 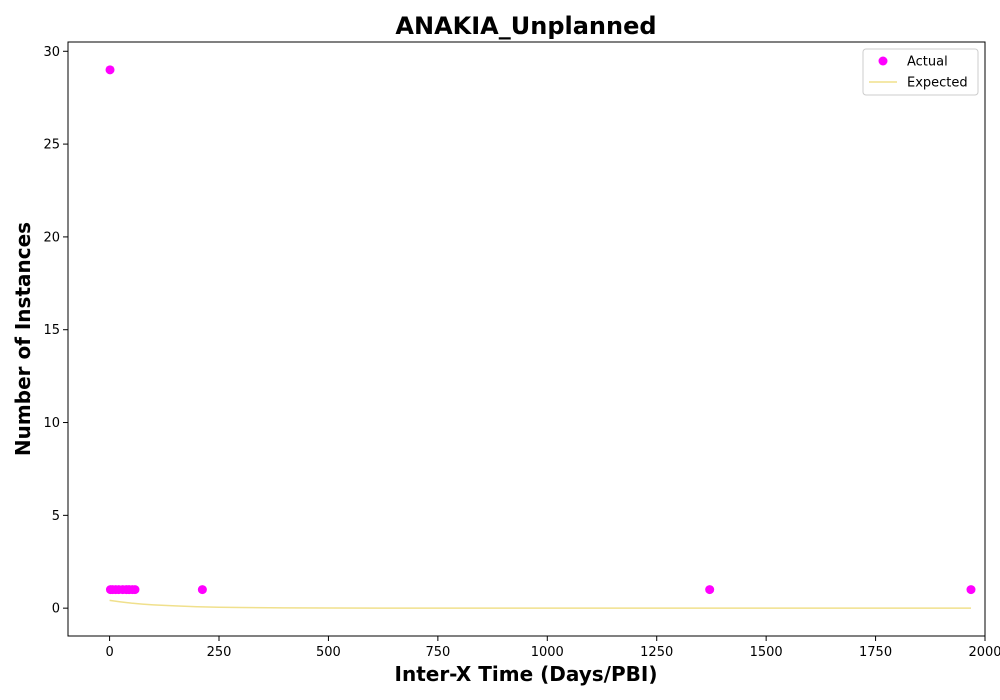 What do you see at coordinates (51, 237) in the screenshot?
I see `y-tick-label: 20` at bounding box center [51, 237].